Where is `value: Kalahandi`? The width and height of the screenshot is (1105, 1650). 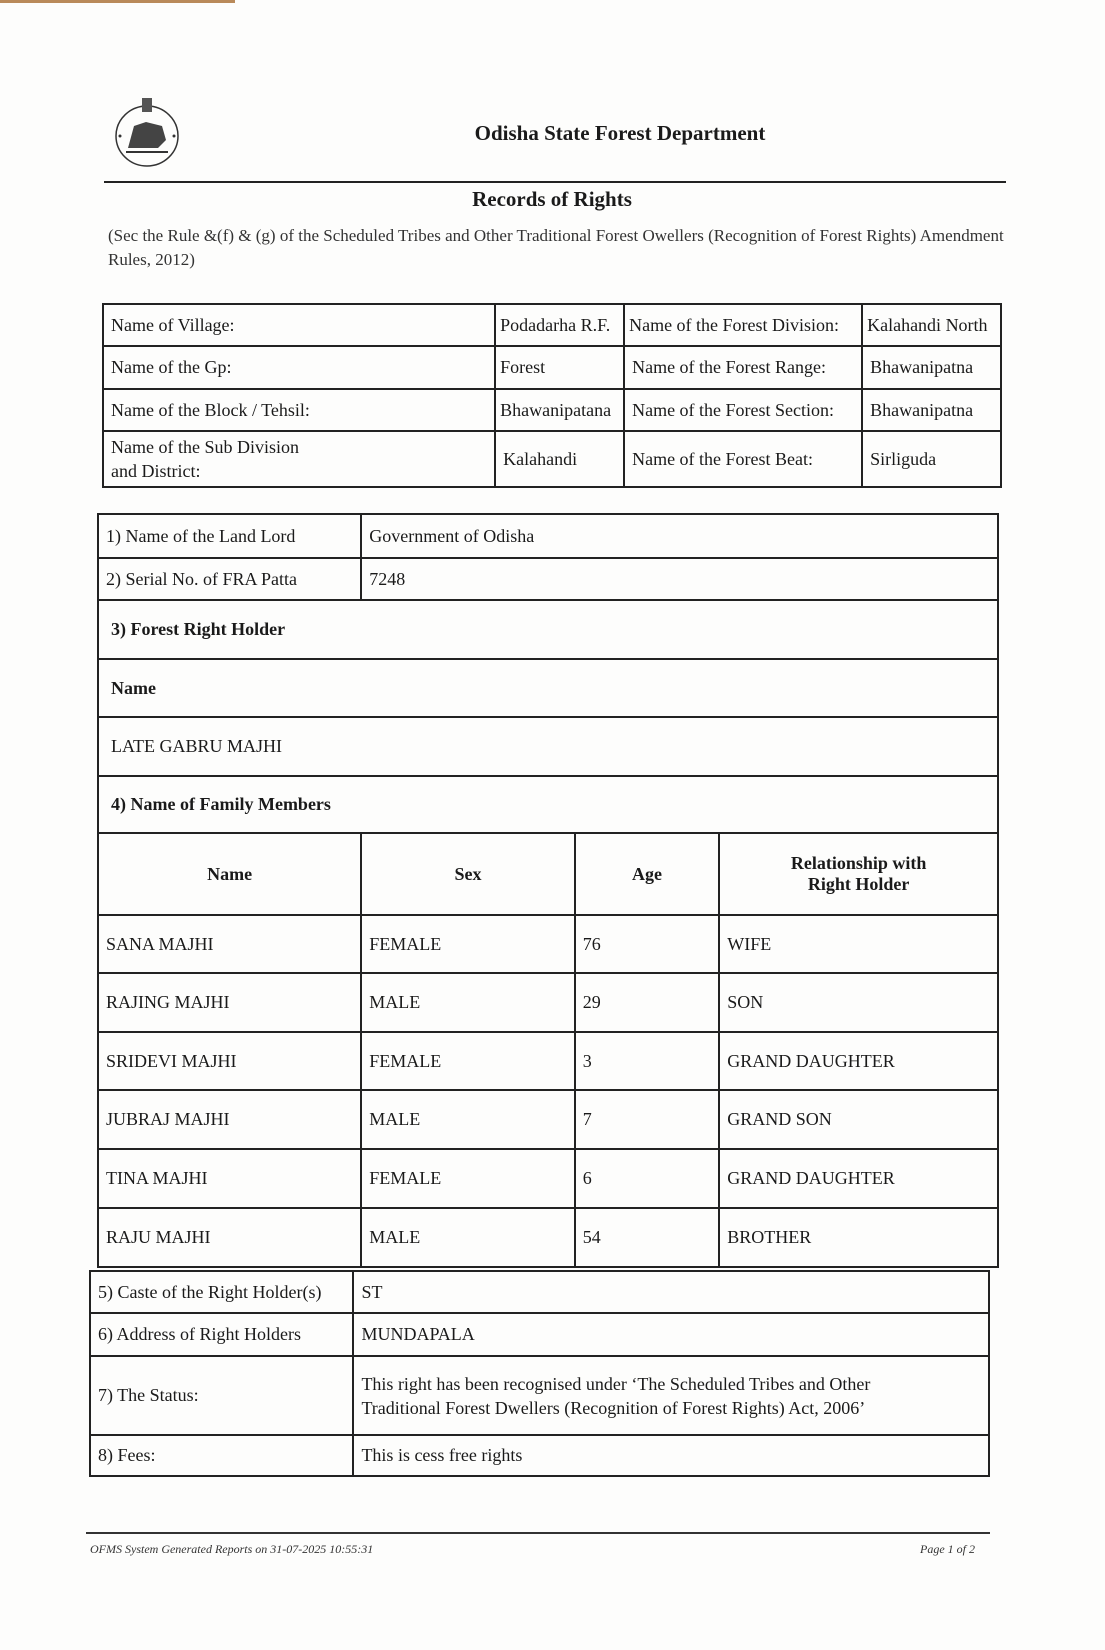 value: Kalahandi is located at coordinates (560, 459).